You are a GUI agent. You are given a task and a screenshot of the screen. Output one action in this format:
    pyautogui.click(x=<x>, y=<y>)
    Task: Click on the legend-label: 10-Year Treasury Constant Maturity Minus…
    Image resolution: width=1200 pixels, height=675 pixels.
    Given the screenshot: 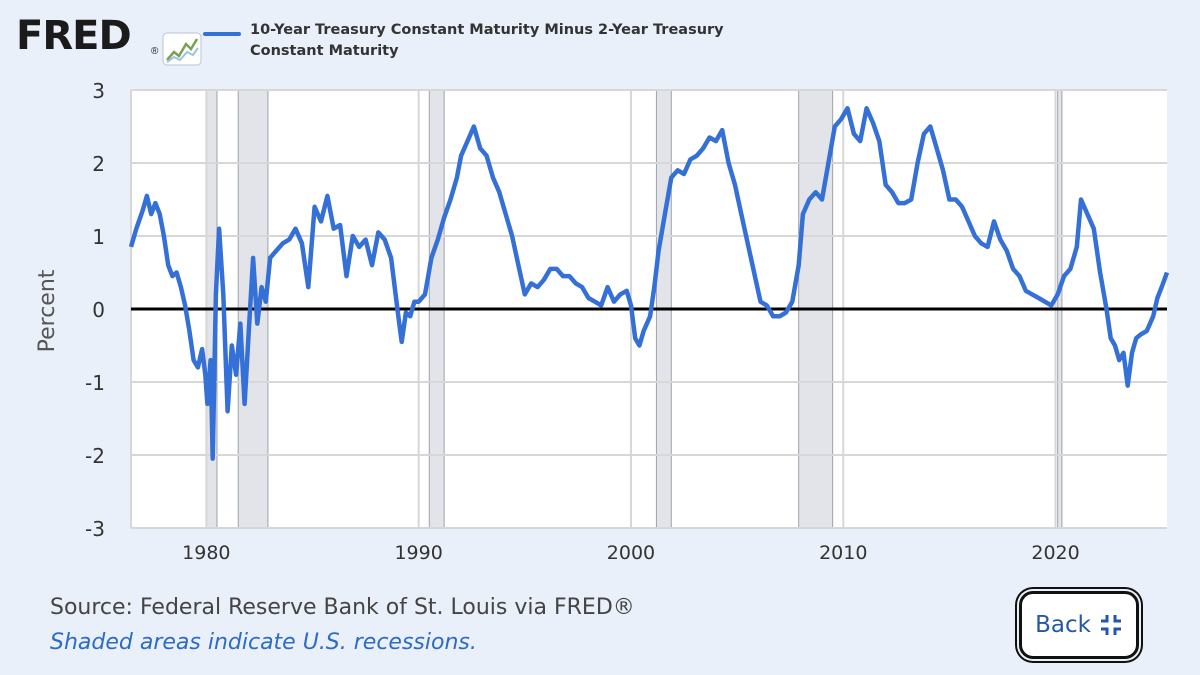 What is the action you would take?
    pyautogui.click(x=487, y=40)
    